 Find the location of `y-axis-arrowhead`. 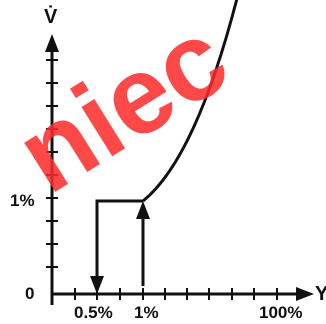

y-axis-arrowhead is located at coordinates (52, 43).